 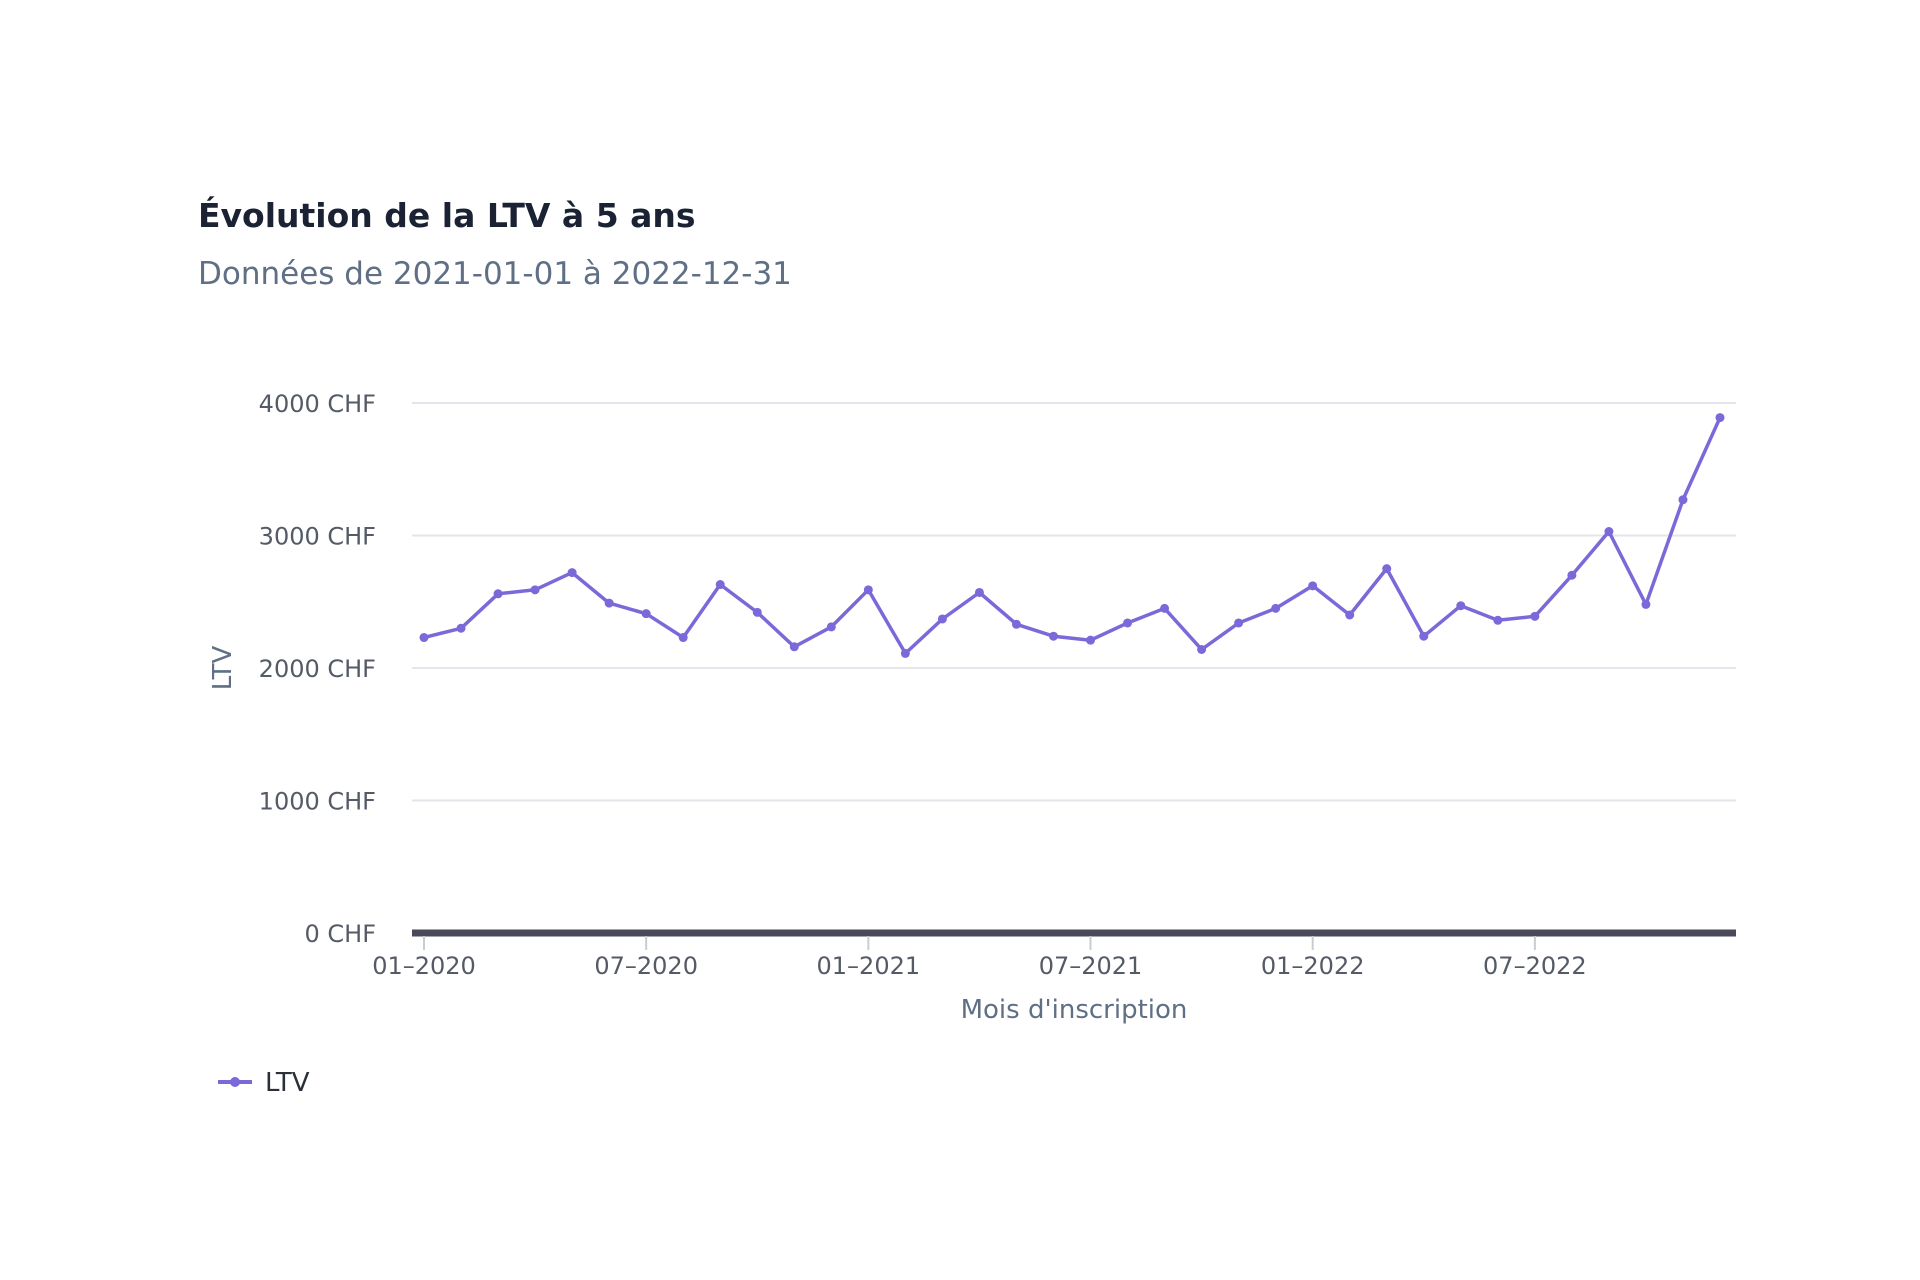 What do you see at coordinates (1535, 966) in the screenshot?
I see `x-tick-label-5: 07–2022` at bounding box center [1535, 966].